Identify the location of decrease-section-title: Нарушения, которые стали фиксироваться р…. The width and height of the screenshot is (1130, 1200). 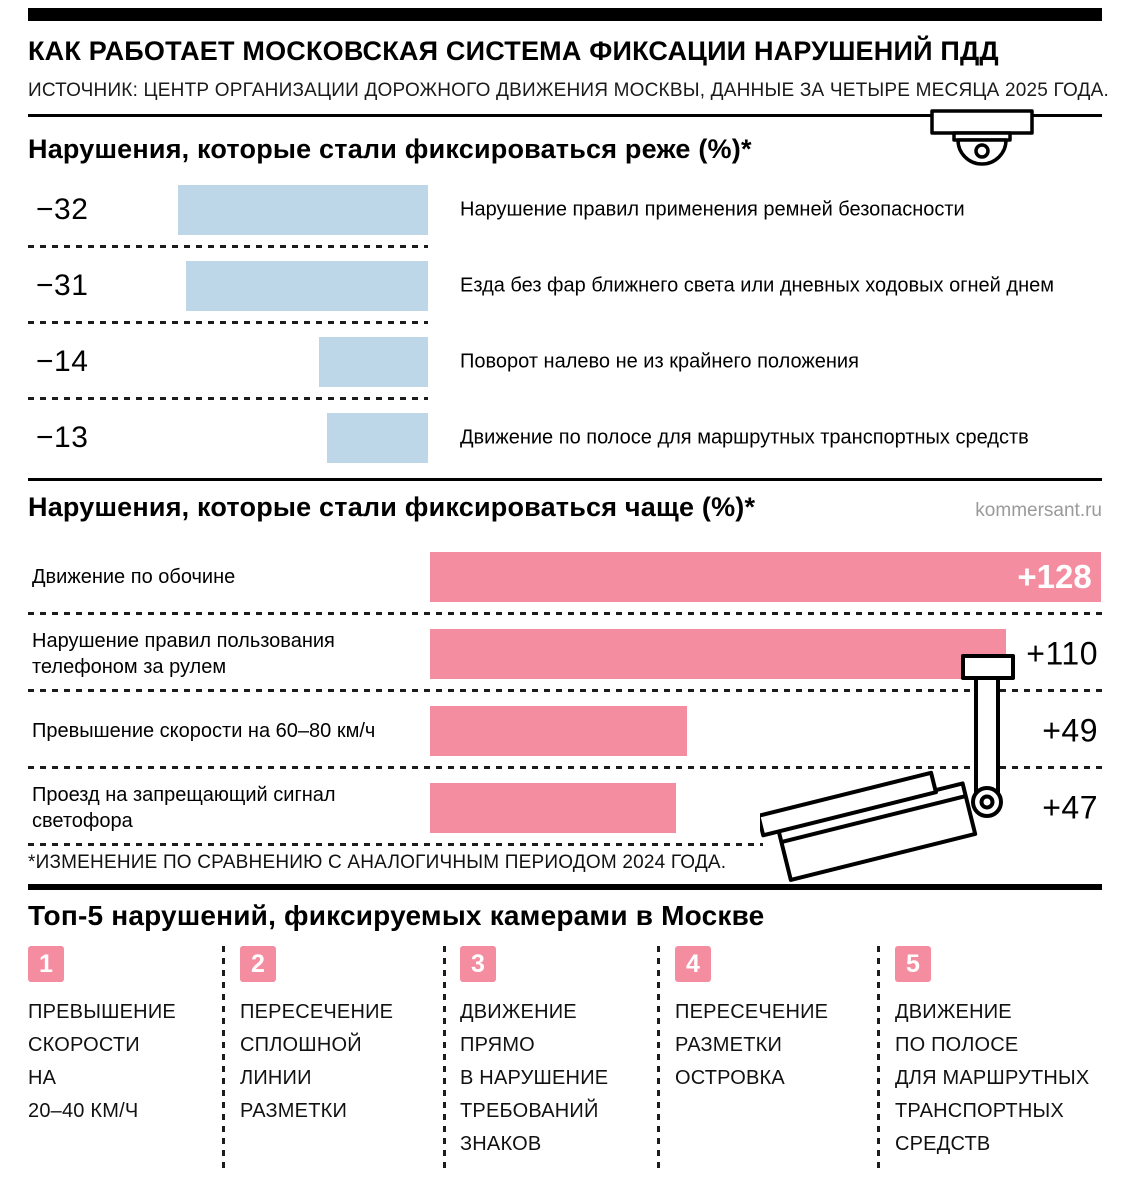
(390, 149).